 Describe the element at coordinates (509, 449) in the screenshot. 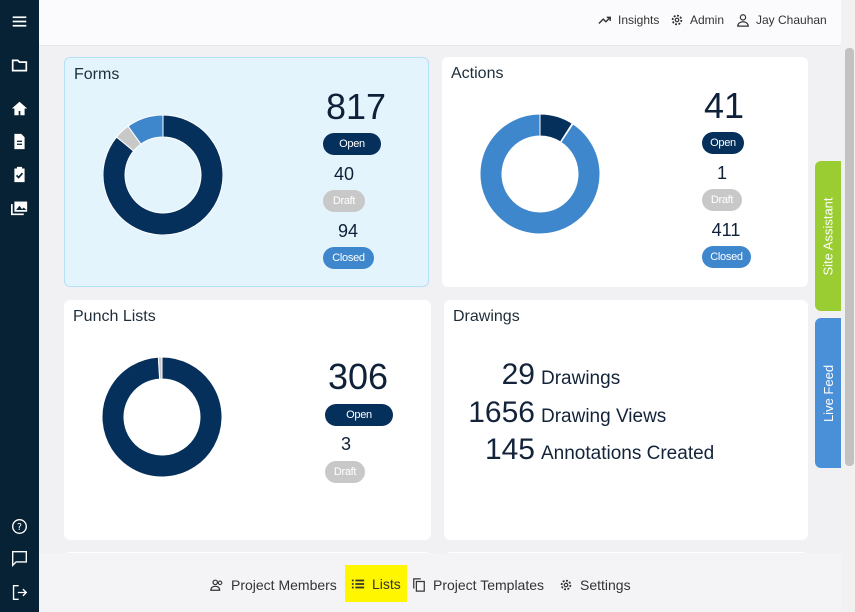

I see `stat-value: 145` at that location.